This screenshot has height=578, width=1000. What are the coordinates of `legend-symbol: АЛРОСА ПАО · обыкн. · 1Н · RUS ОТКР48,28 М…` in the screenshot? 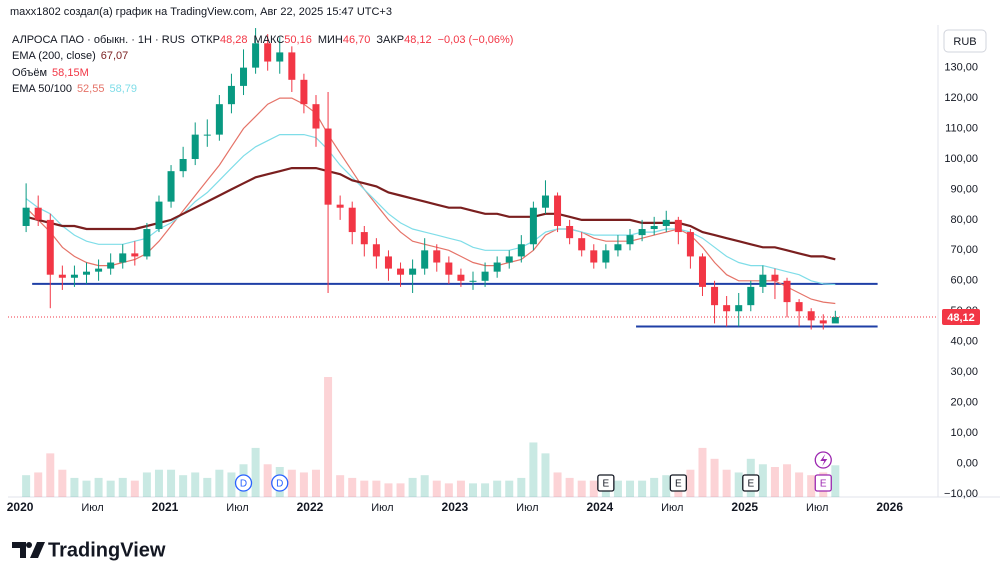 It's located at (262, 40).